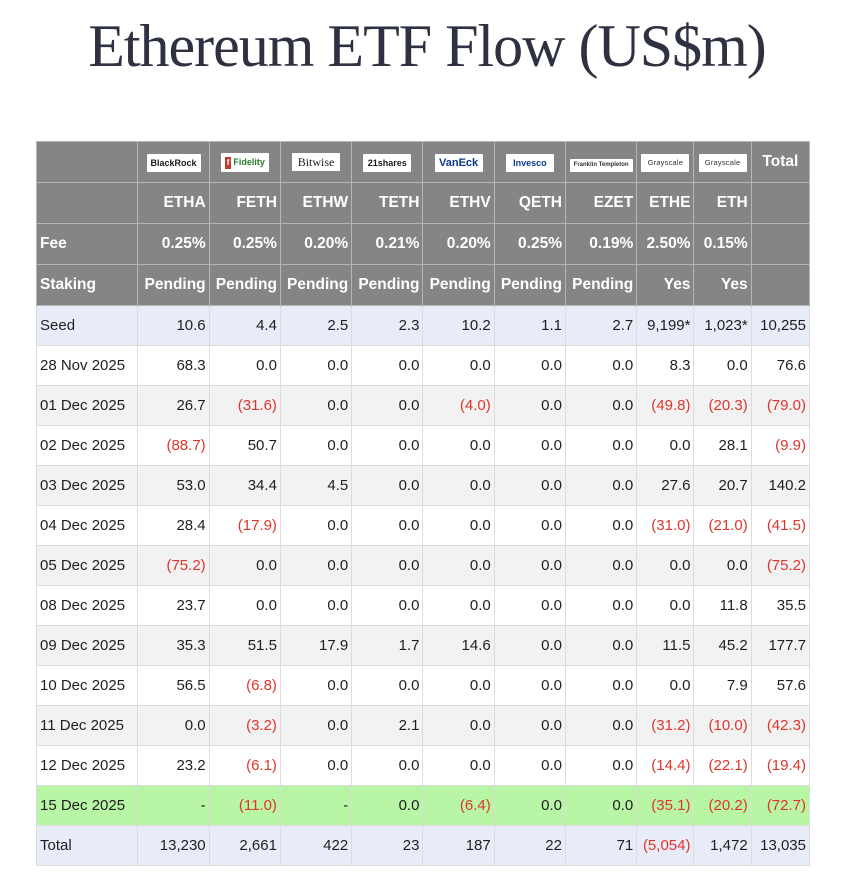 The image size is (854, 880). I want to click on issuer-logo-cell: Franklin Templeton, so click(601, 162).